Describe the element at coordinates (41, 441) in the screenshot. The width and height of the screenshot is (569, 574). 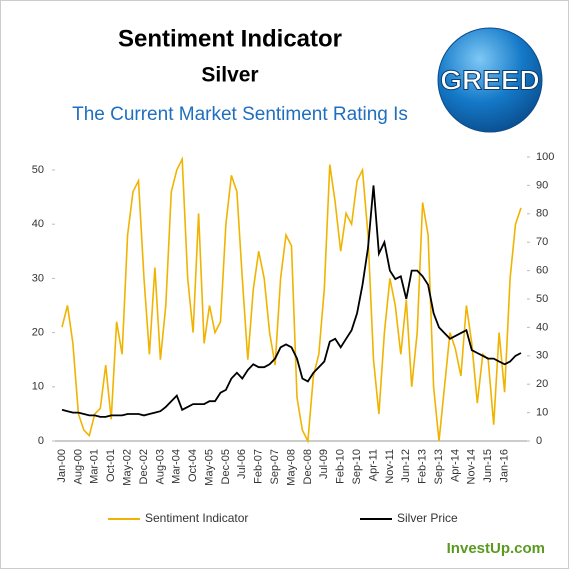
I see `y-tick-label: 0` at that location.